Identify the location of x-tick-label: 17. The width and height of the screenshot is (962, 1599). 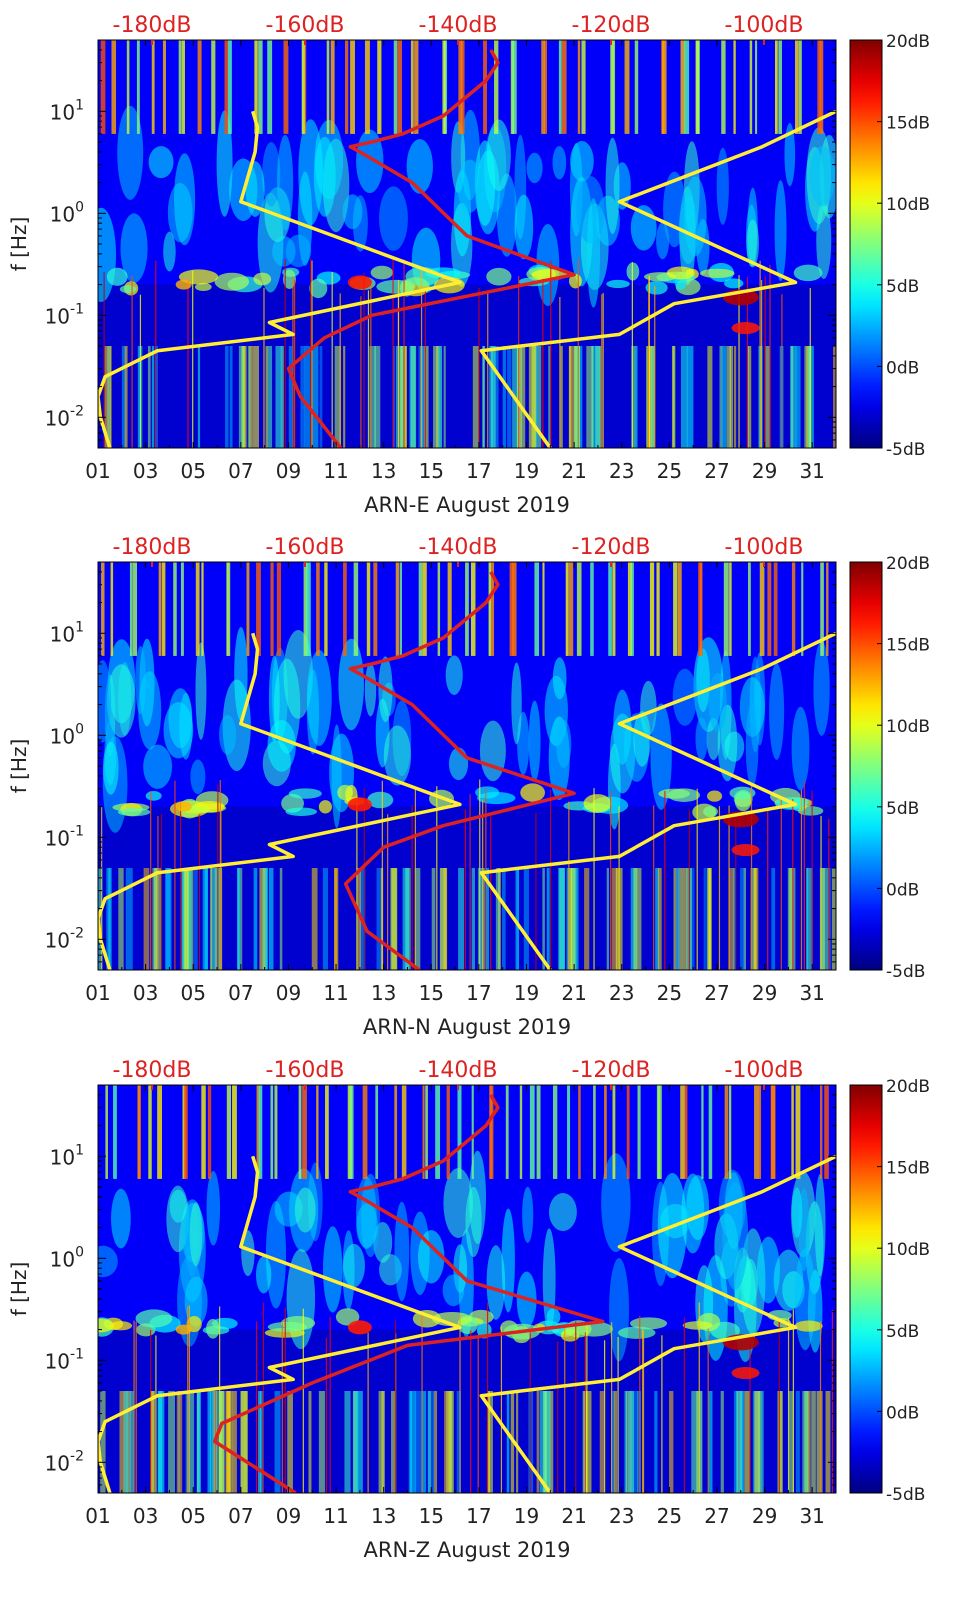
(478, 1516).